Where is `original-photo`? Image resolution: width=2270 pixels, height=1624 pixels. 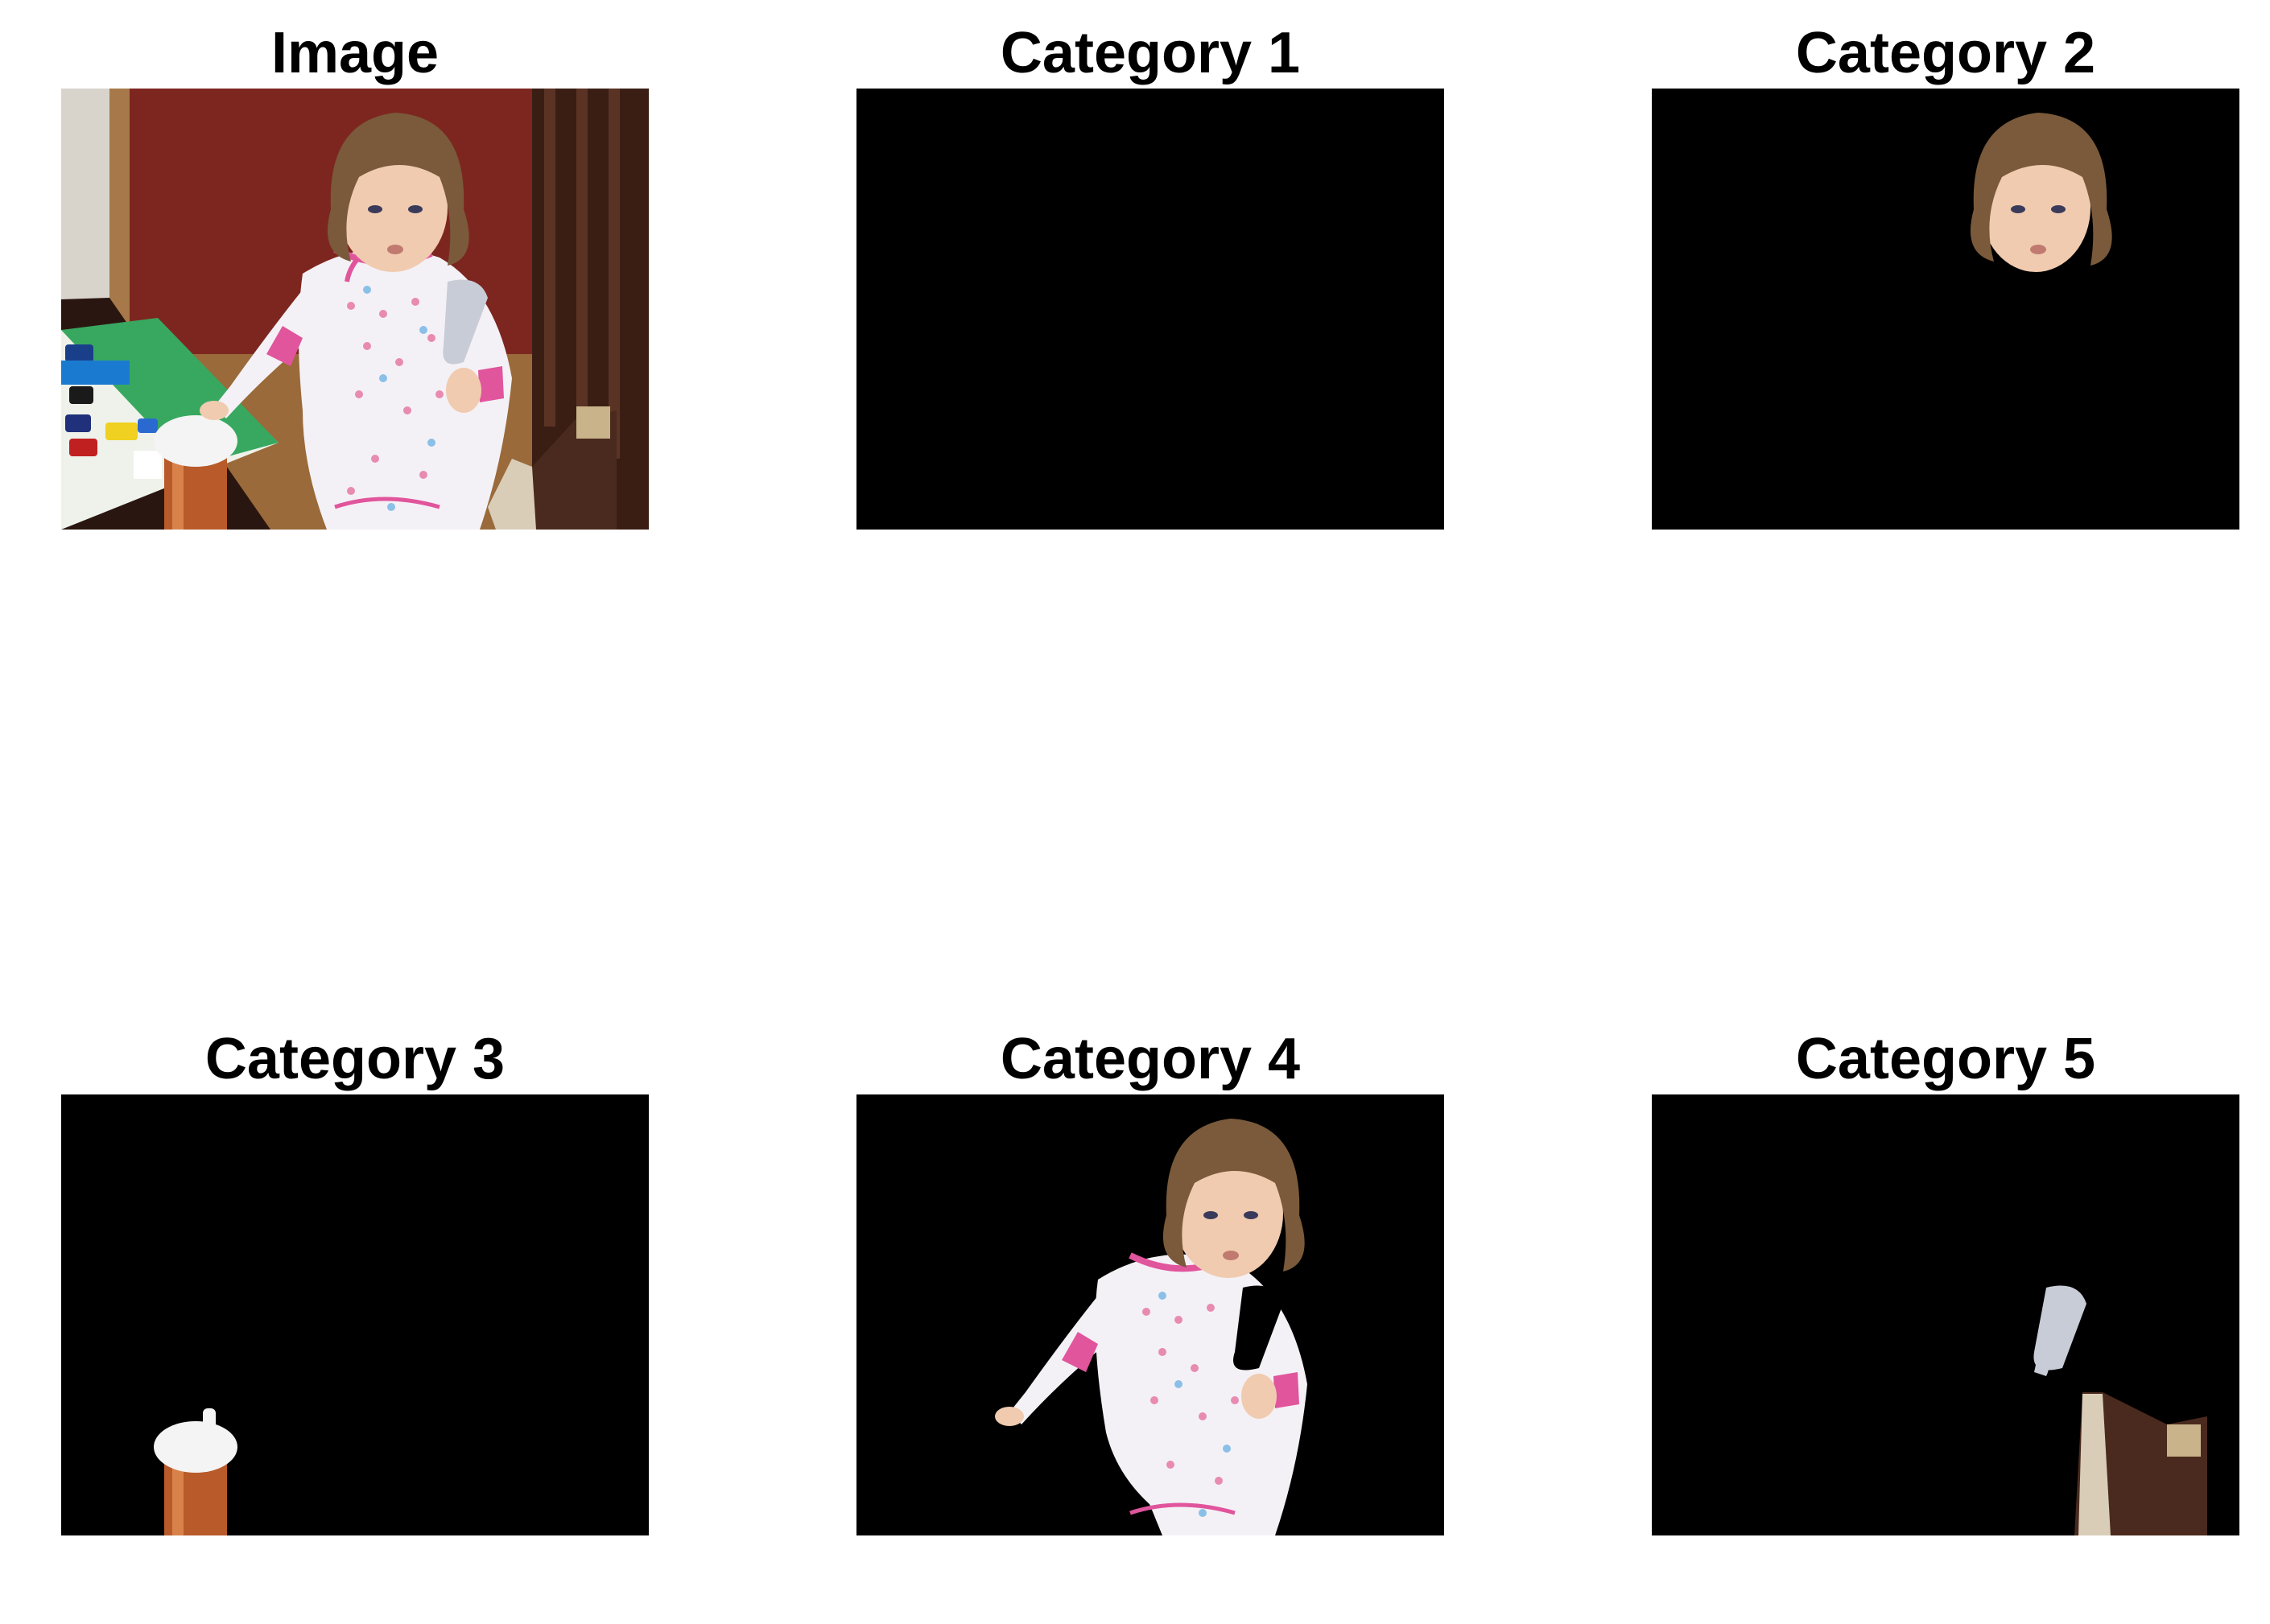 original-photo is located at coordinates (355, 309).